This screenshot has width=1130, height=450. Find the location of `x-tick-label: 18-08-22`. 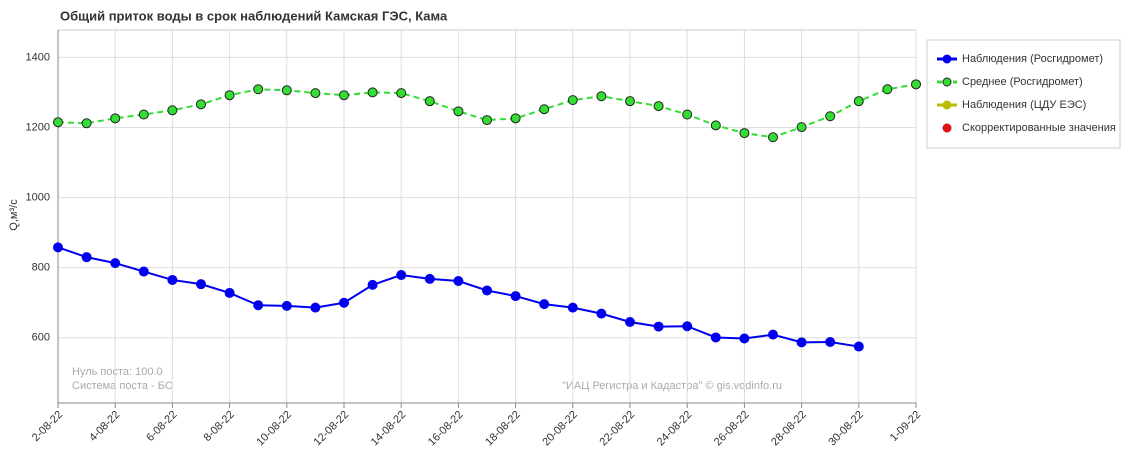

x-tick-label: 18-08-22 is located at coordinates (503, 429).